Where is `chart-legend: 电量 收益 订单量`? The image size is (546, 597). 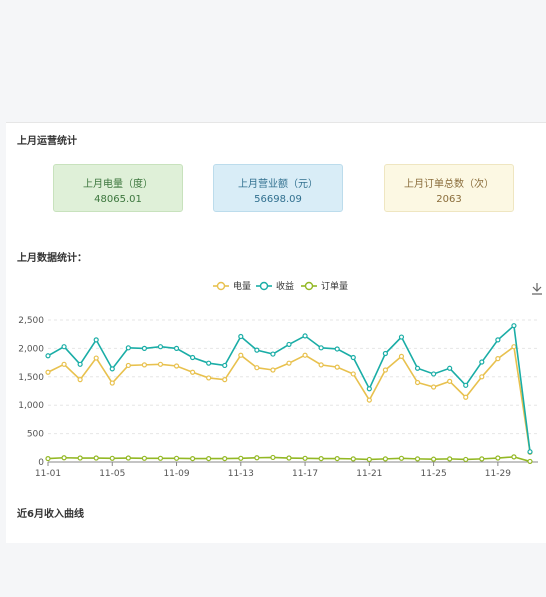 chart-legend: 电量 收益 订单量 is located at coordinates (280, 286).